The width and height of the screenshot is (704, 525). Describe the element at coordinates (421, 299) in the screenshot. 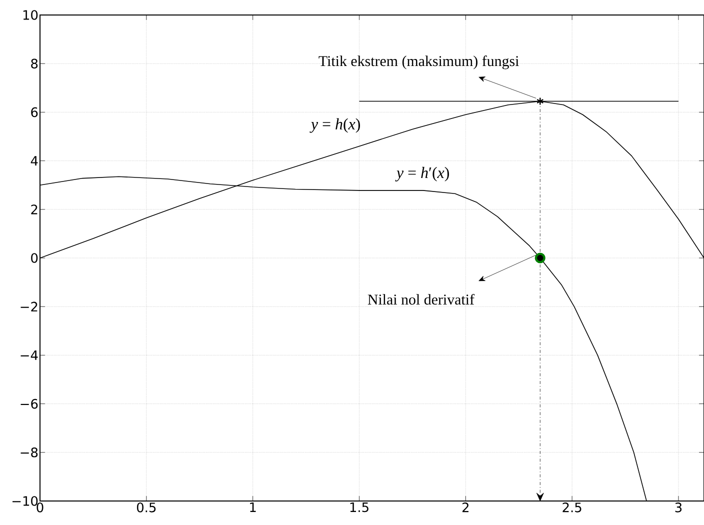

I see `annotation: Nilai nol derivatif` at that location.